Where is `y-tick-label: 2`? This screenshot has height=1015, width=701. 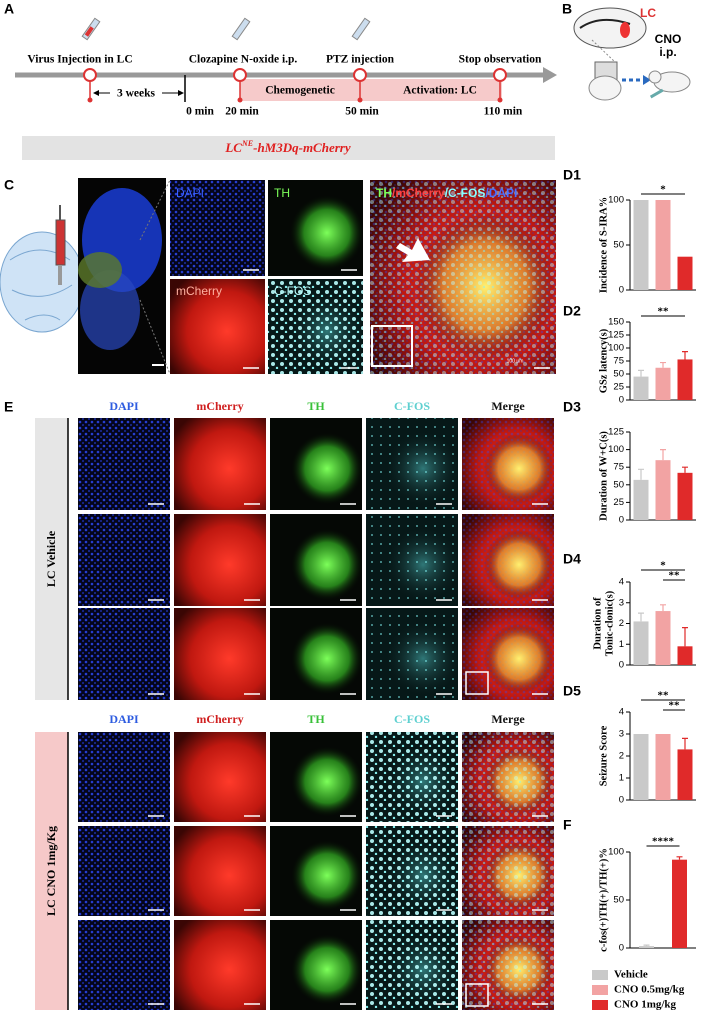 y-tick-label: 2 is located at coordinates (621, 623).